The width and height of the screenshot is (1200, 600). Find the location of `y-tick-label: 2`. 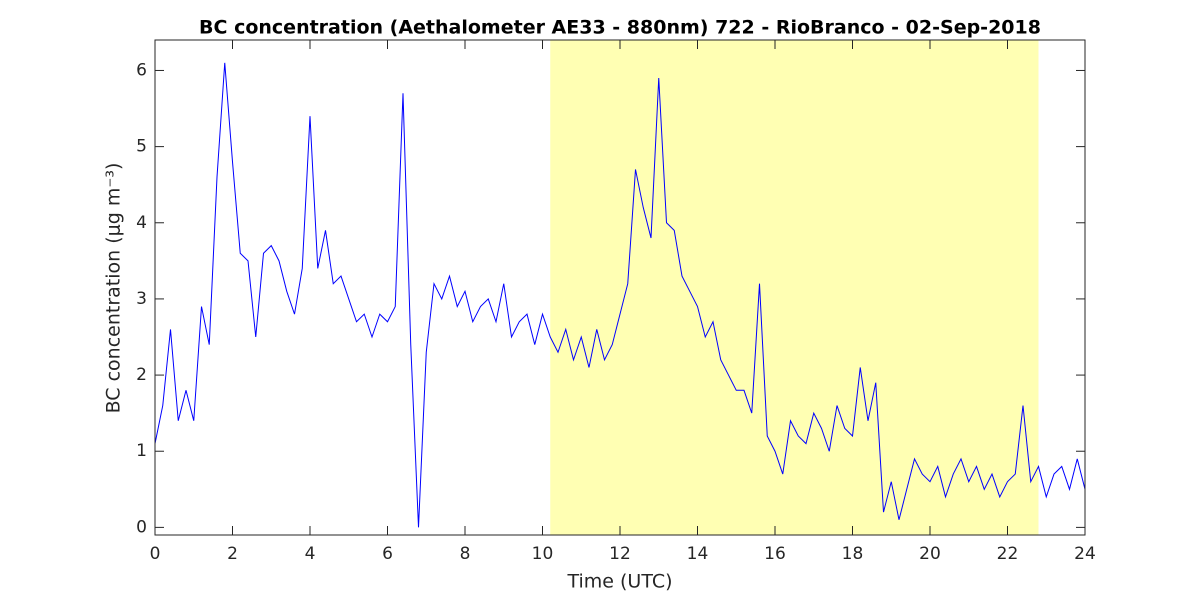

y-tick-label: 2 is located at coordinates (141, 375).